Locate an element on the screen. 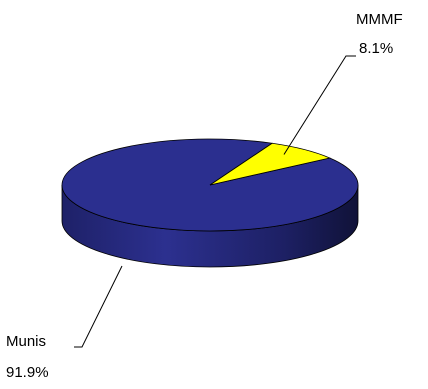 The height and width of the screenshot is (389, 428). mmmf-label: MMMF is located at coordinates (379, 19).